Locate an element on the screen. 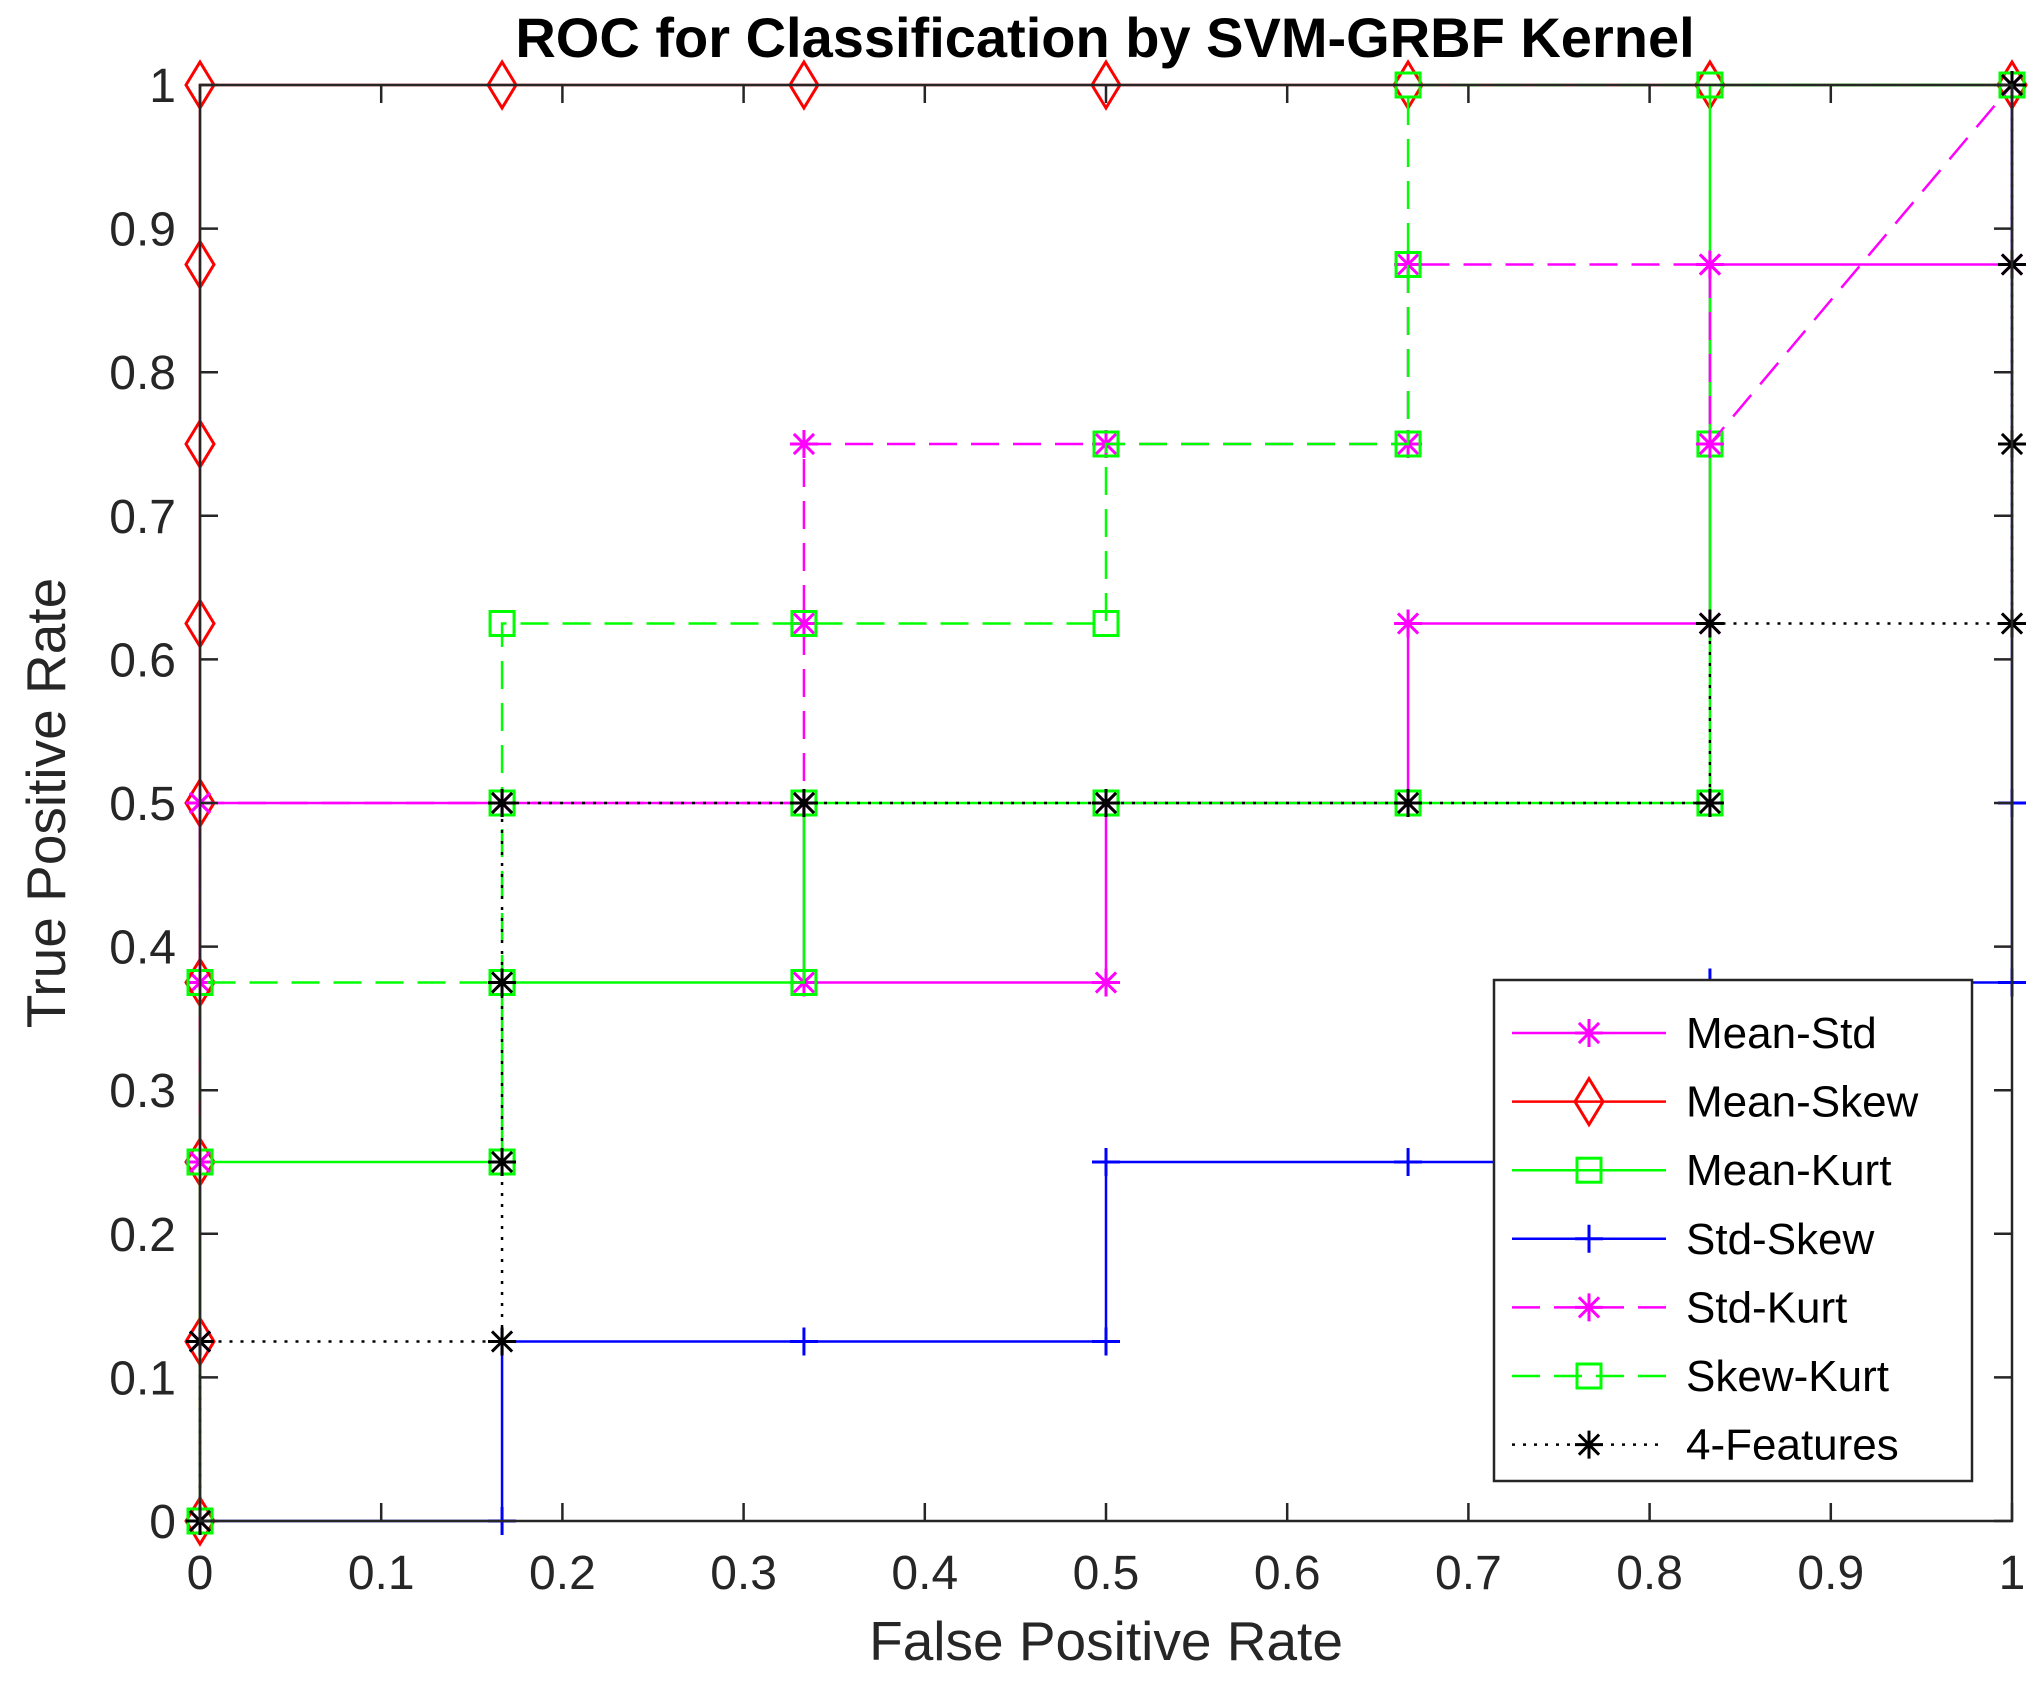 The height and width of the screenshot is (1690, 2043). legend-label: Mean-Skew is located at coordinates (1802, 1102).